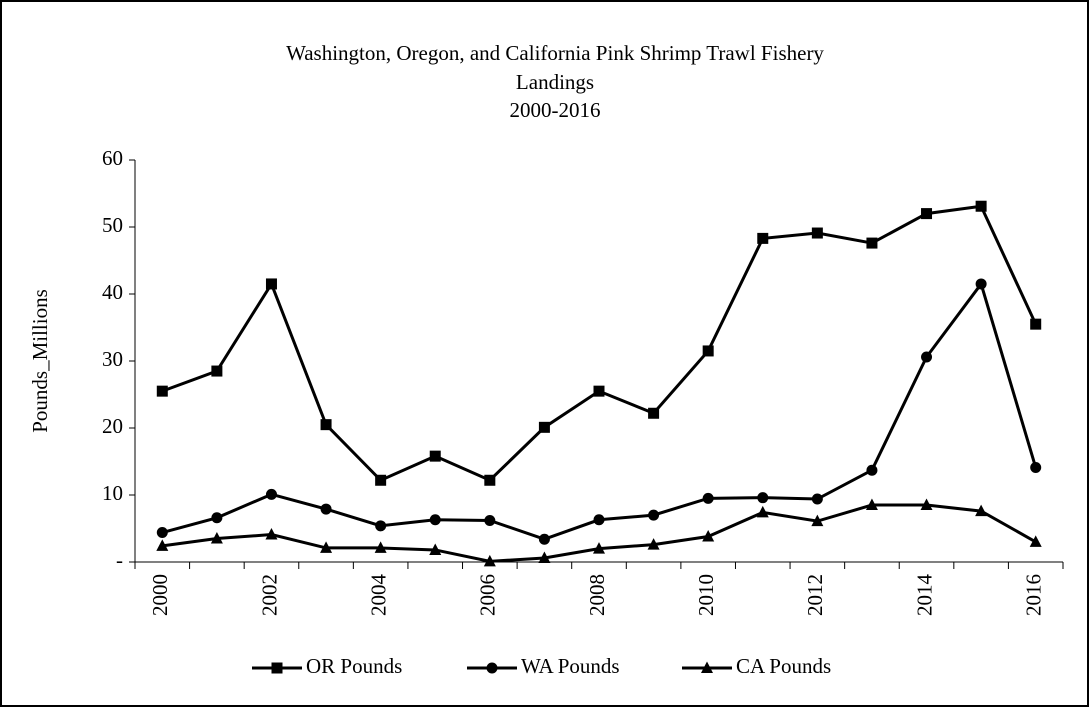 This screenshot has width=1089, height=707. What do you see at coordinates (354, 666) in the screenshot?
I see `legend-label: OR Pounds` at bounding box center [354, 666].